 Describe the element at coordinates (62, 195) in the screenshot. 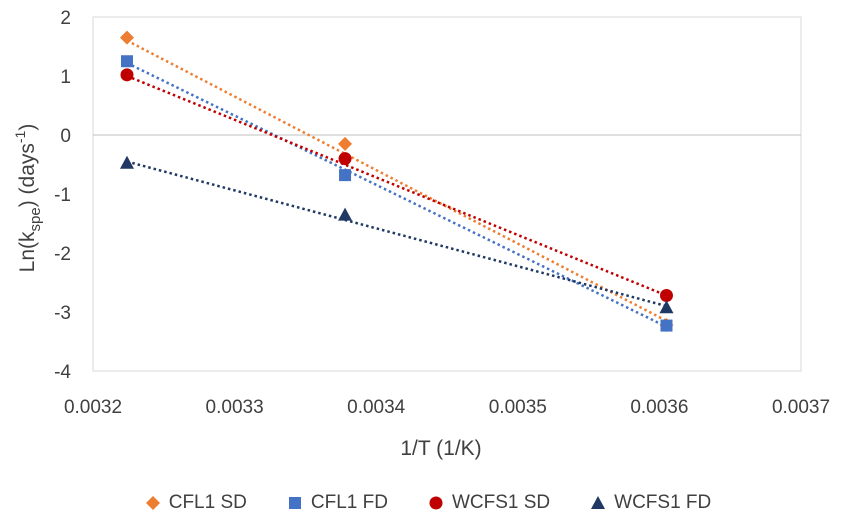

I see `y-tick-label: -1` at that location.